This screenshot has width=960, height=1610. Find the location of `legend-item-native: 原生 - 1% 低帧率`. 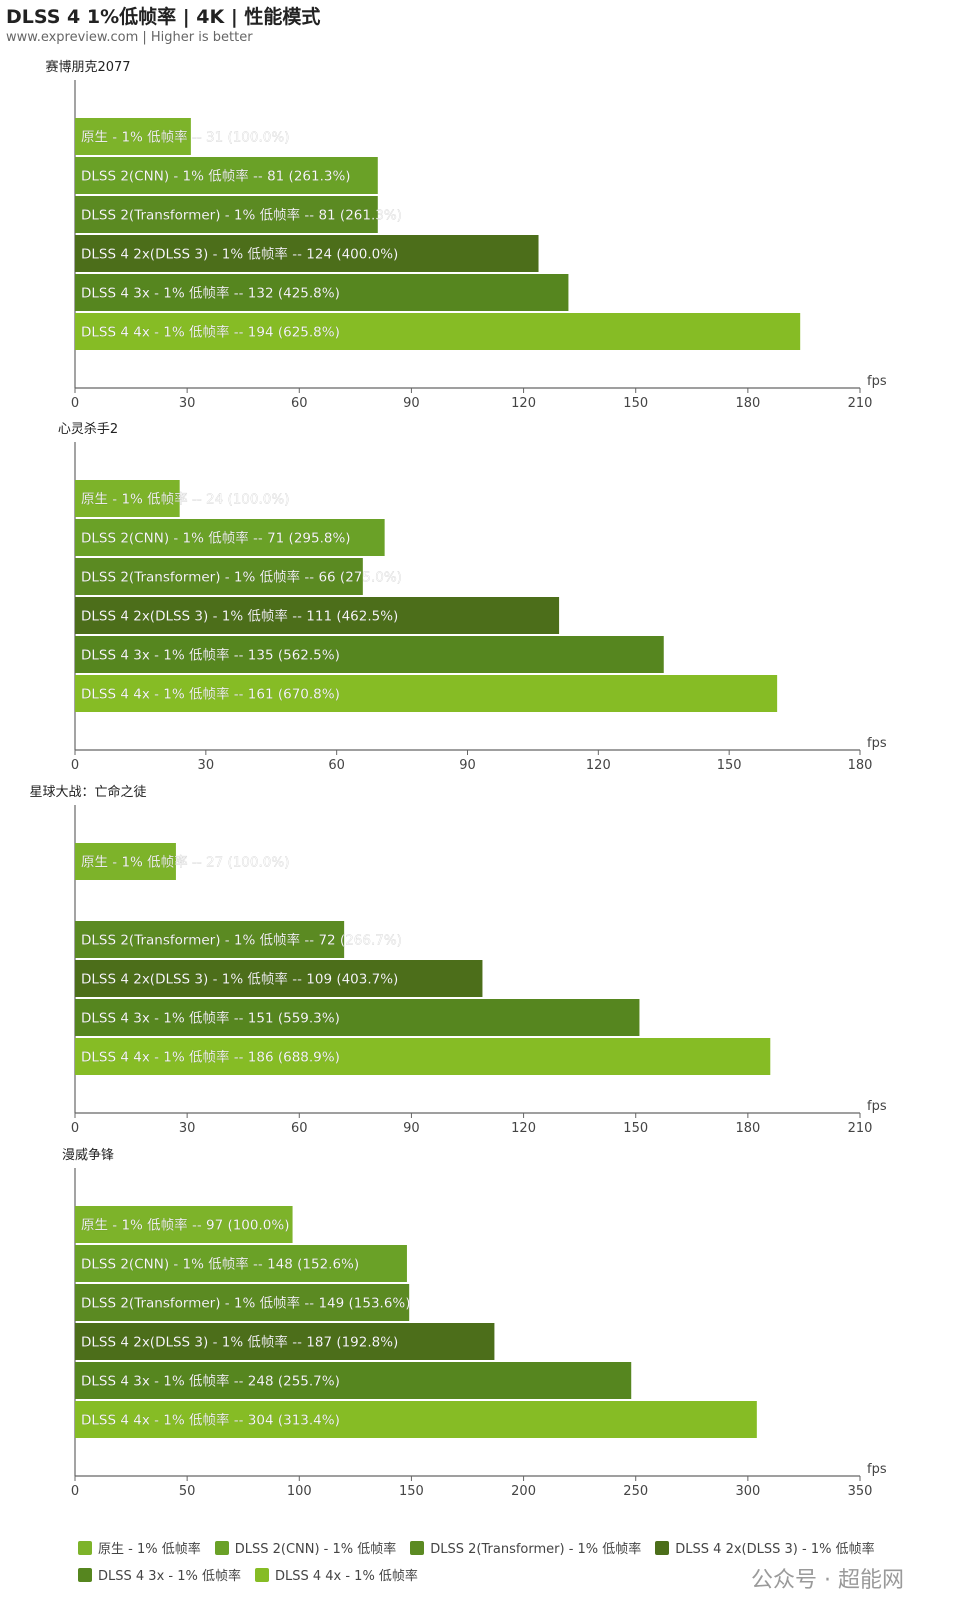

legend-item-native: 原生 - 1% 低帧率 is located at coordinates (139, 1547).